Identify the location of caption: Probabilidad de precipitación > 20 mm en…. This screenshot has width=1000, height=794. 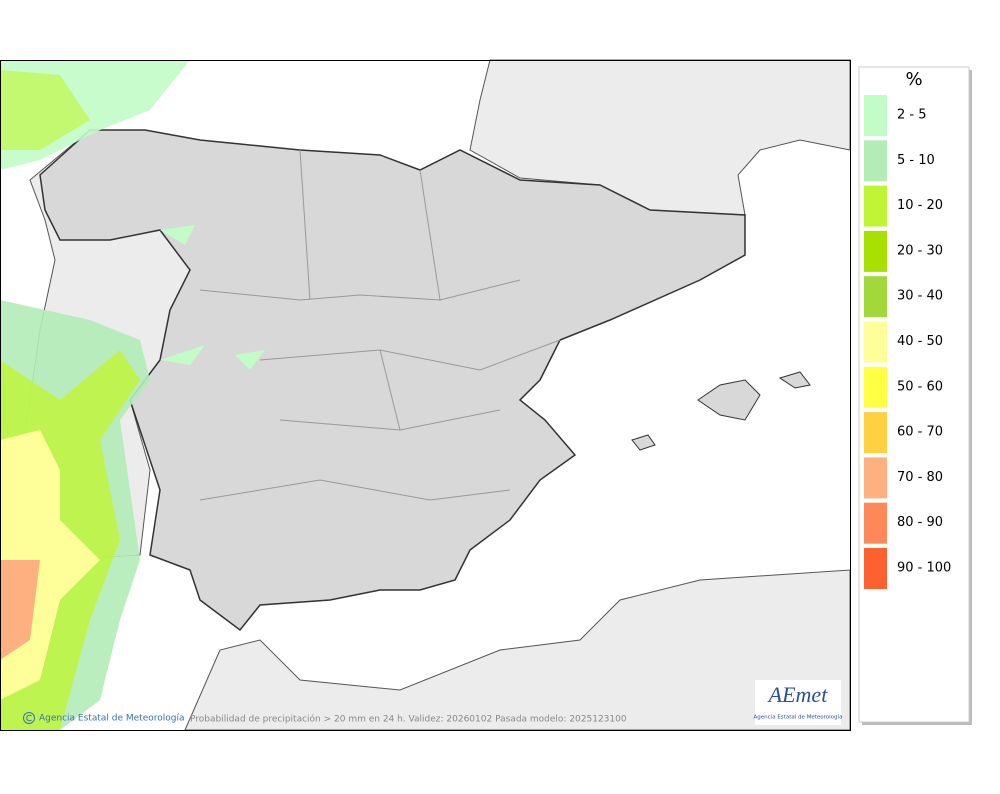
(408, 719).